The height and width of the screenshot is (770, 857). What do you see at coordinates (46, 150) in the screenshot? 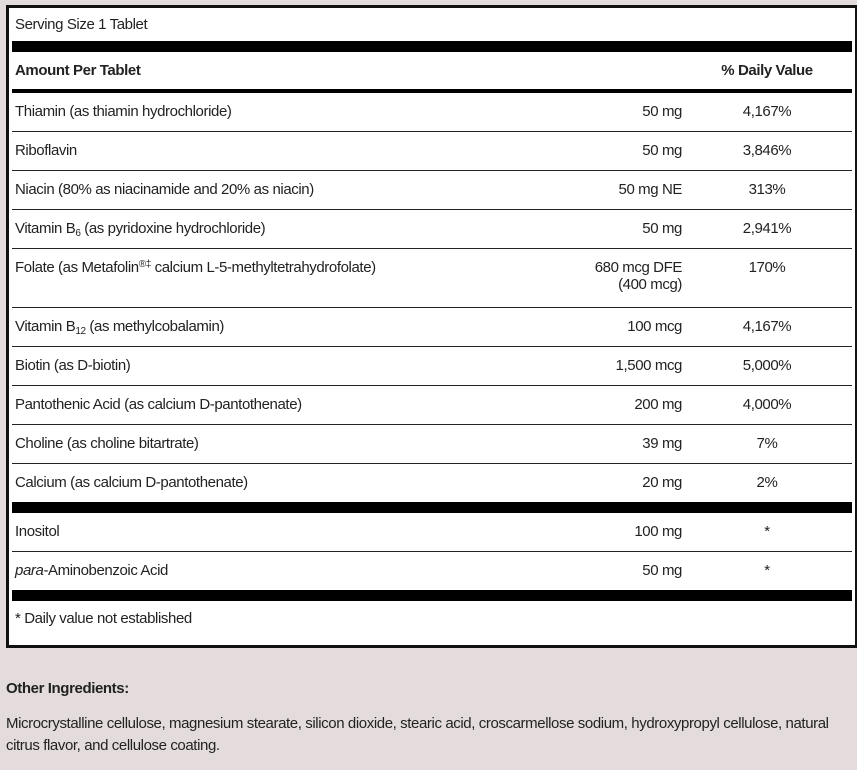
I see `nutrient-name: Riboflavin` at bounding box center [46, 150].